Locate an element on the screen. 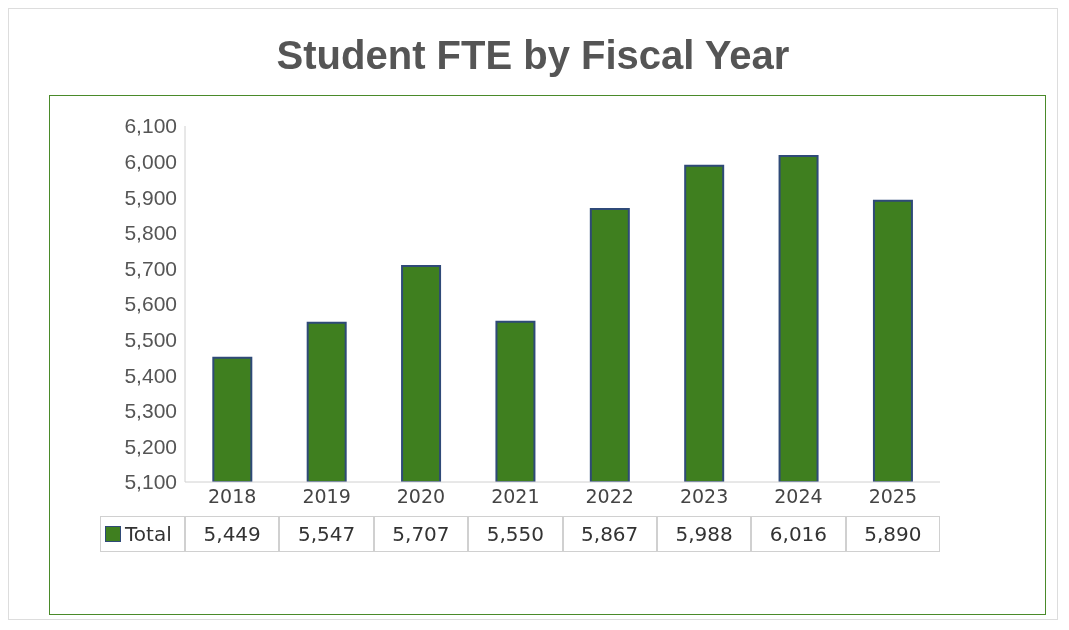 The image size is (1069, 630). data-label: 6,016 is located at coordinates (798, 534).